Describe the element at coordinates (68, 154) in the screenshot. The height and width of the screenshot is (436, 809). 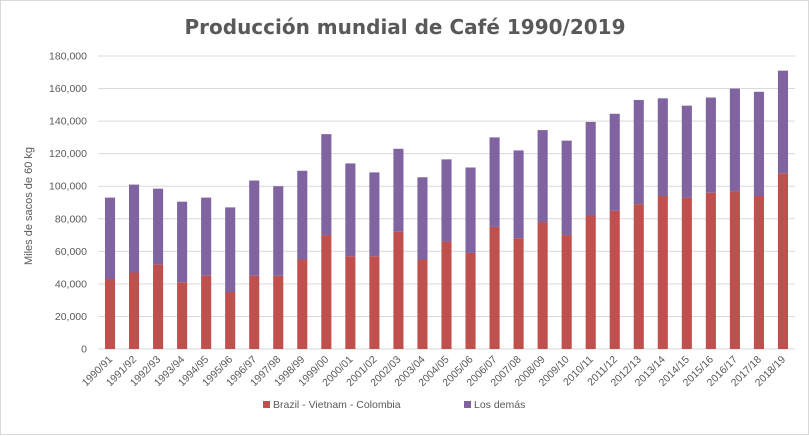
I see `y-tick-label: 120,000` at that location.